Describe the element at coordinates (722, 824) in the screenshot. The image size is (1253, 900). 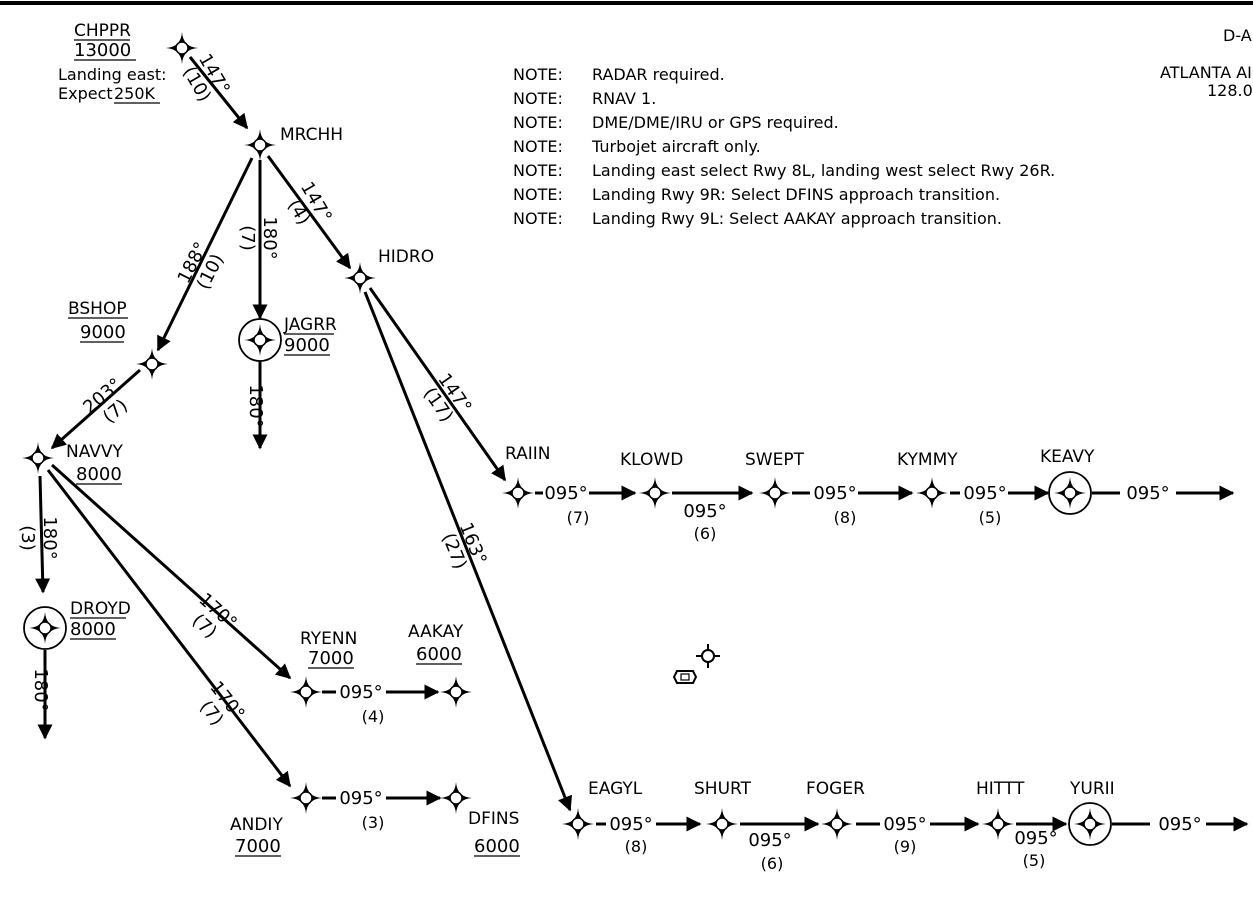
I see `waypoint-shurt-symbol` at that location.